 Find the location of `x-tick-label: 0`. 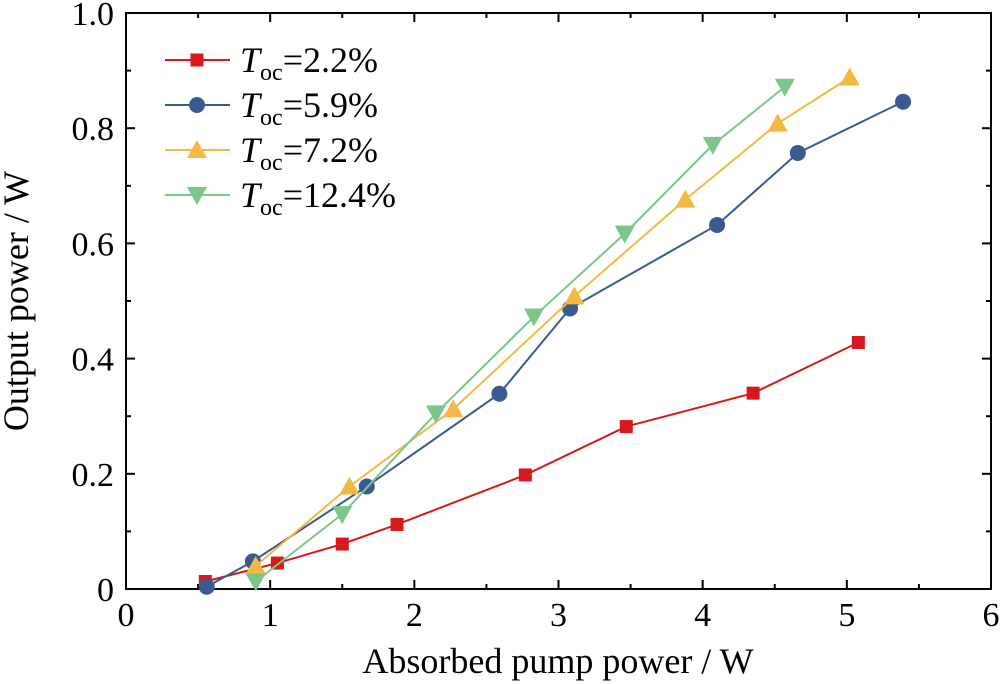

x-tick-label: 0 is located at coordinates (126, 615).